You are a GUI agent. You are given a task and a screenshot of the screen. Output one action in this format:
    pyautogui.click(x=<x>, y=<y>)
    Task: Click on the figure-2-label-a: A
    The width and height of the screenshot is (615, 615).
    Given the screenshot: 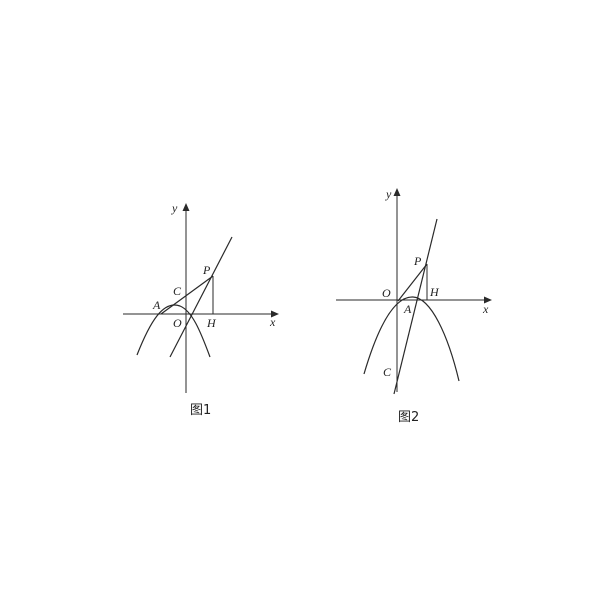 What is the action you would take?
    pyautogui.click(x=407, y=309)
    